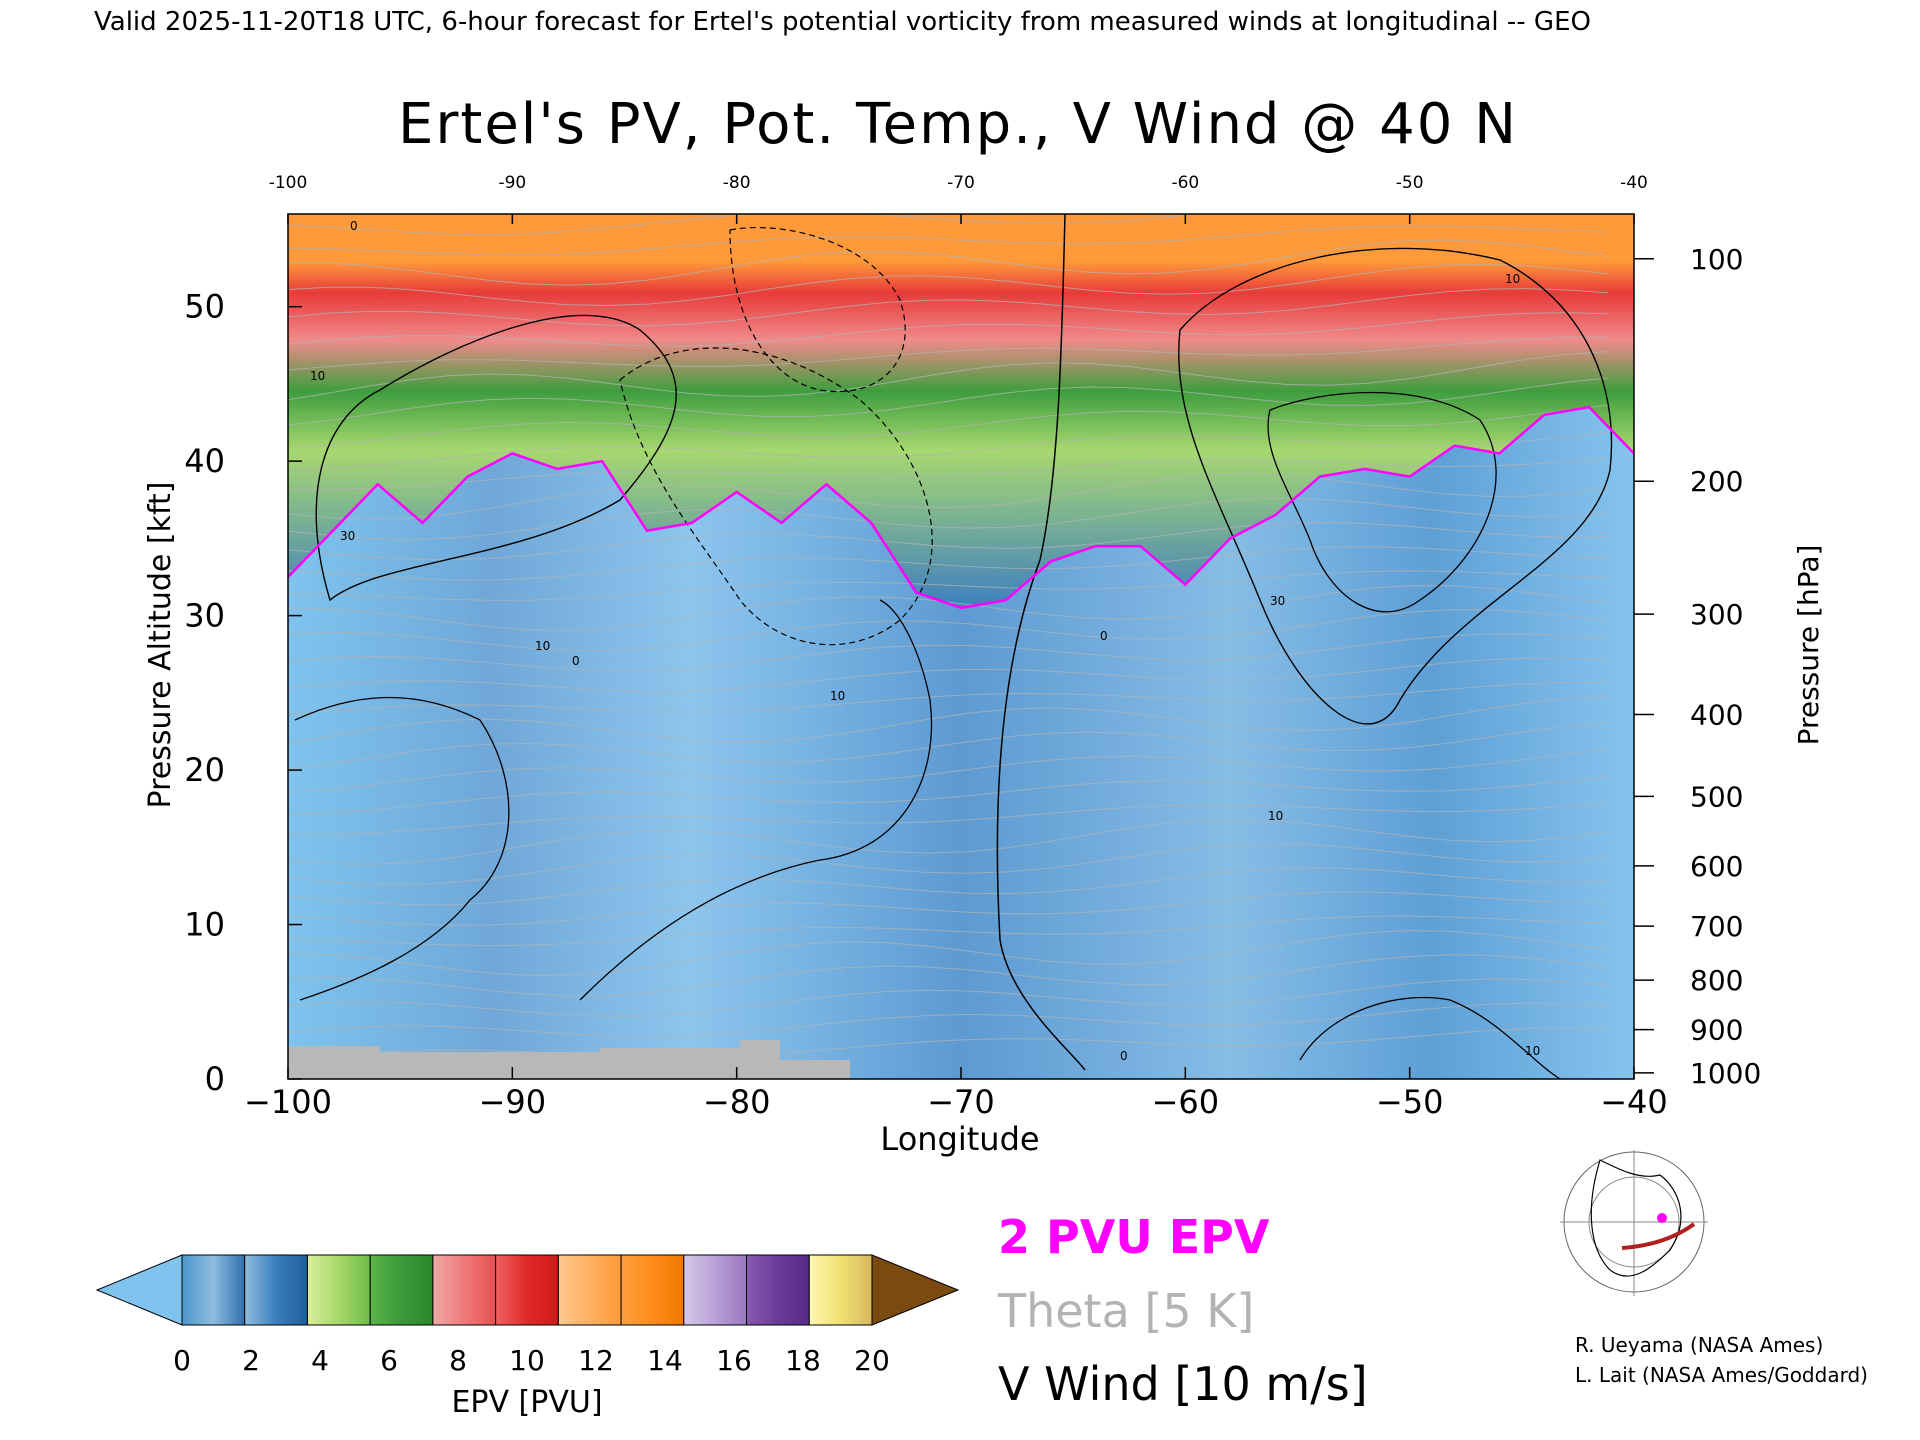 The width and height of the screenshot is (1920, 1440). Describe the element at coordinates (527, 1360) in the screenshot. I see `colorbar-tick-label: 10` at that location.